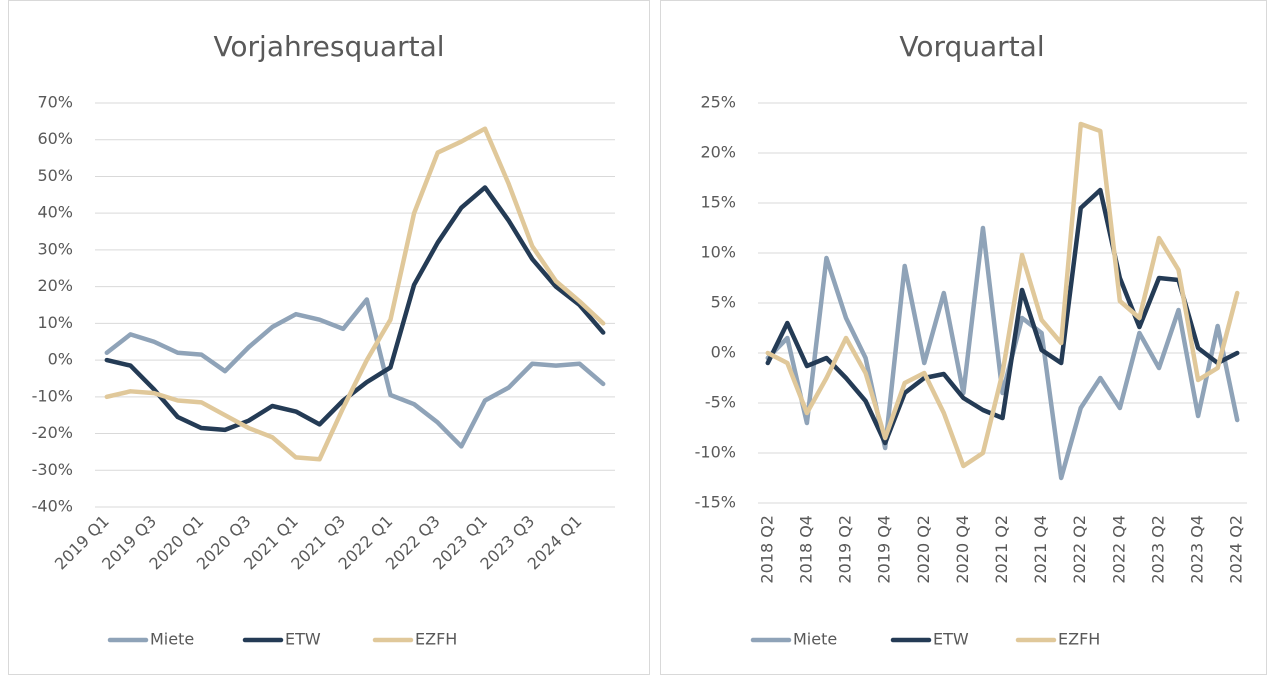 The height and width of the screenshot is (675, 1268). Describe the element at coordinates (884, 549) in the screenshot. I see `x-tick-label: 2019 Q4` at that location.